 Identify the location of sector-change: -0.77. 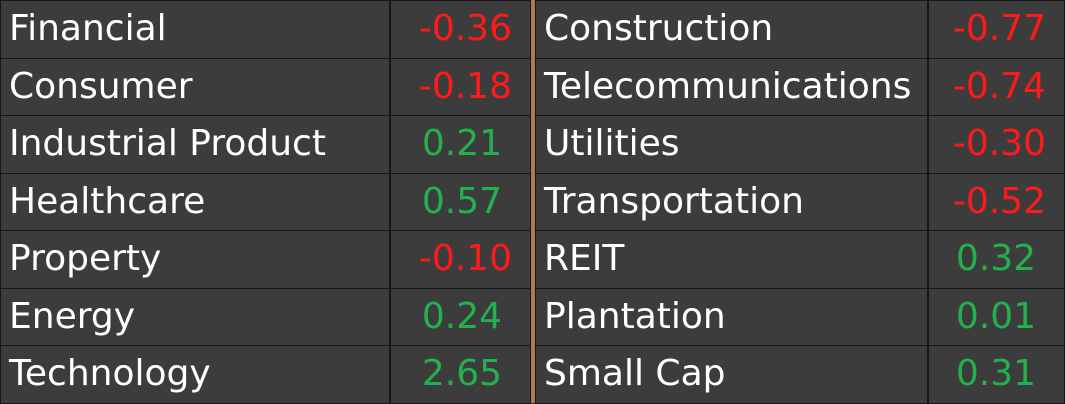
(996, 29).